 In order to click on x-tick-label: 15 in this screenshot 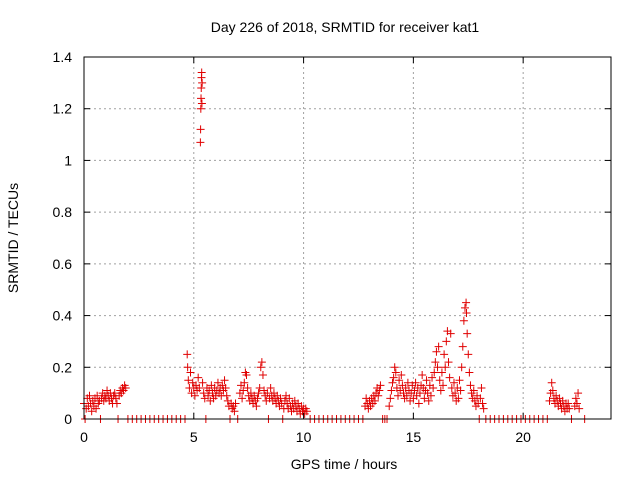, I will do `click(414, 437)`.